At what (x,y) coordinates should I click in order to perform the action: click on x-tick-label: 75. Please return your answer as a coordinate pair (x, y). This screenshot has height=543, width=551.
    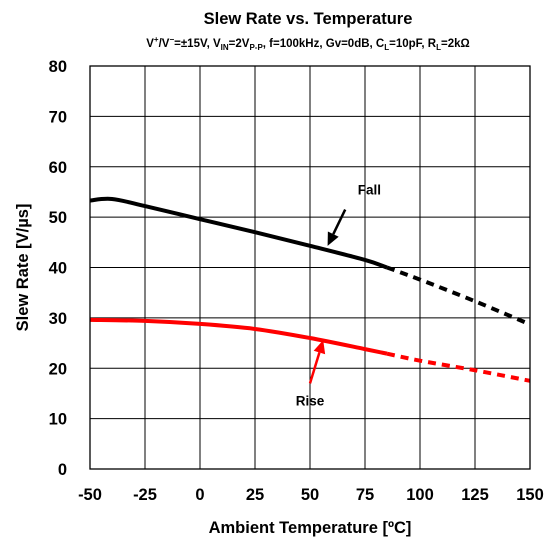
    Looking at the image, I should click on (365, 495).